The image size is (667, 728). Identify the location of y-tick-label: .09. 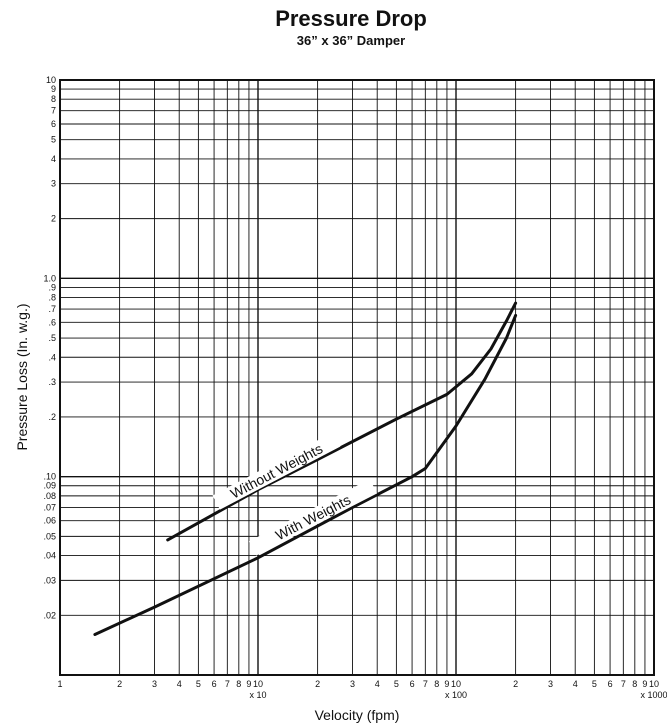
(49, 486).